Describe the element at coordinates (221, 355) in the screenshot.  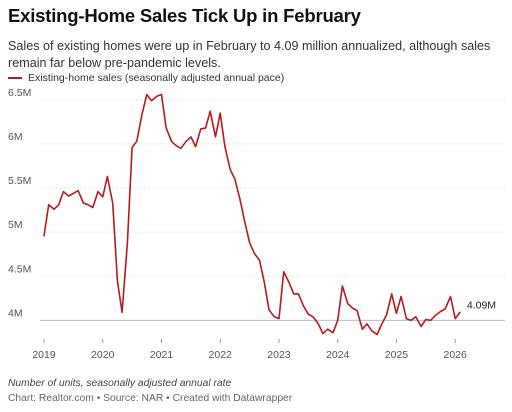
I see `x-tick-label: 2022` at that location.